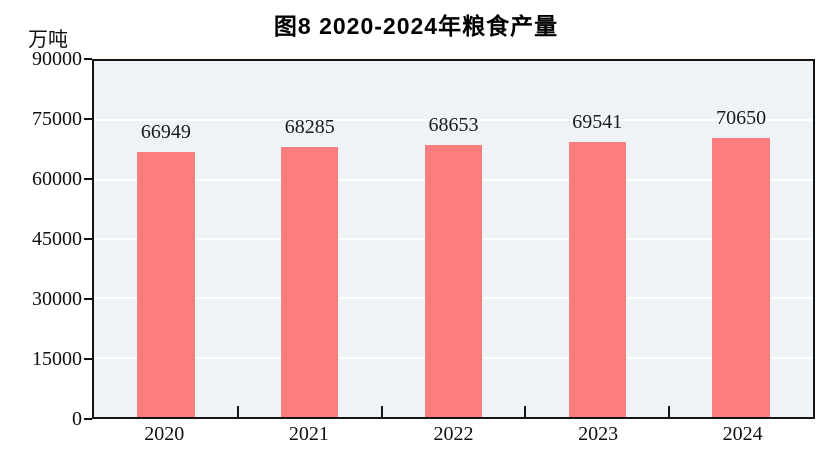 The image size is (832, 460). What do you see at coordinates (57, 179) in the screenshot?
I see `y-tick-label: 60000` at bounding box center [57, 179].